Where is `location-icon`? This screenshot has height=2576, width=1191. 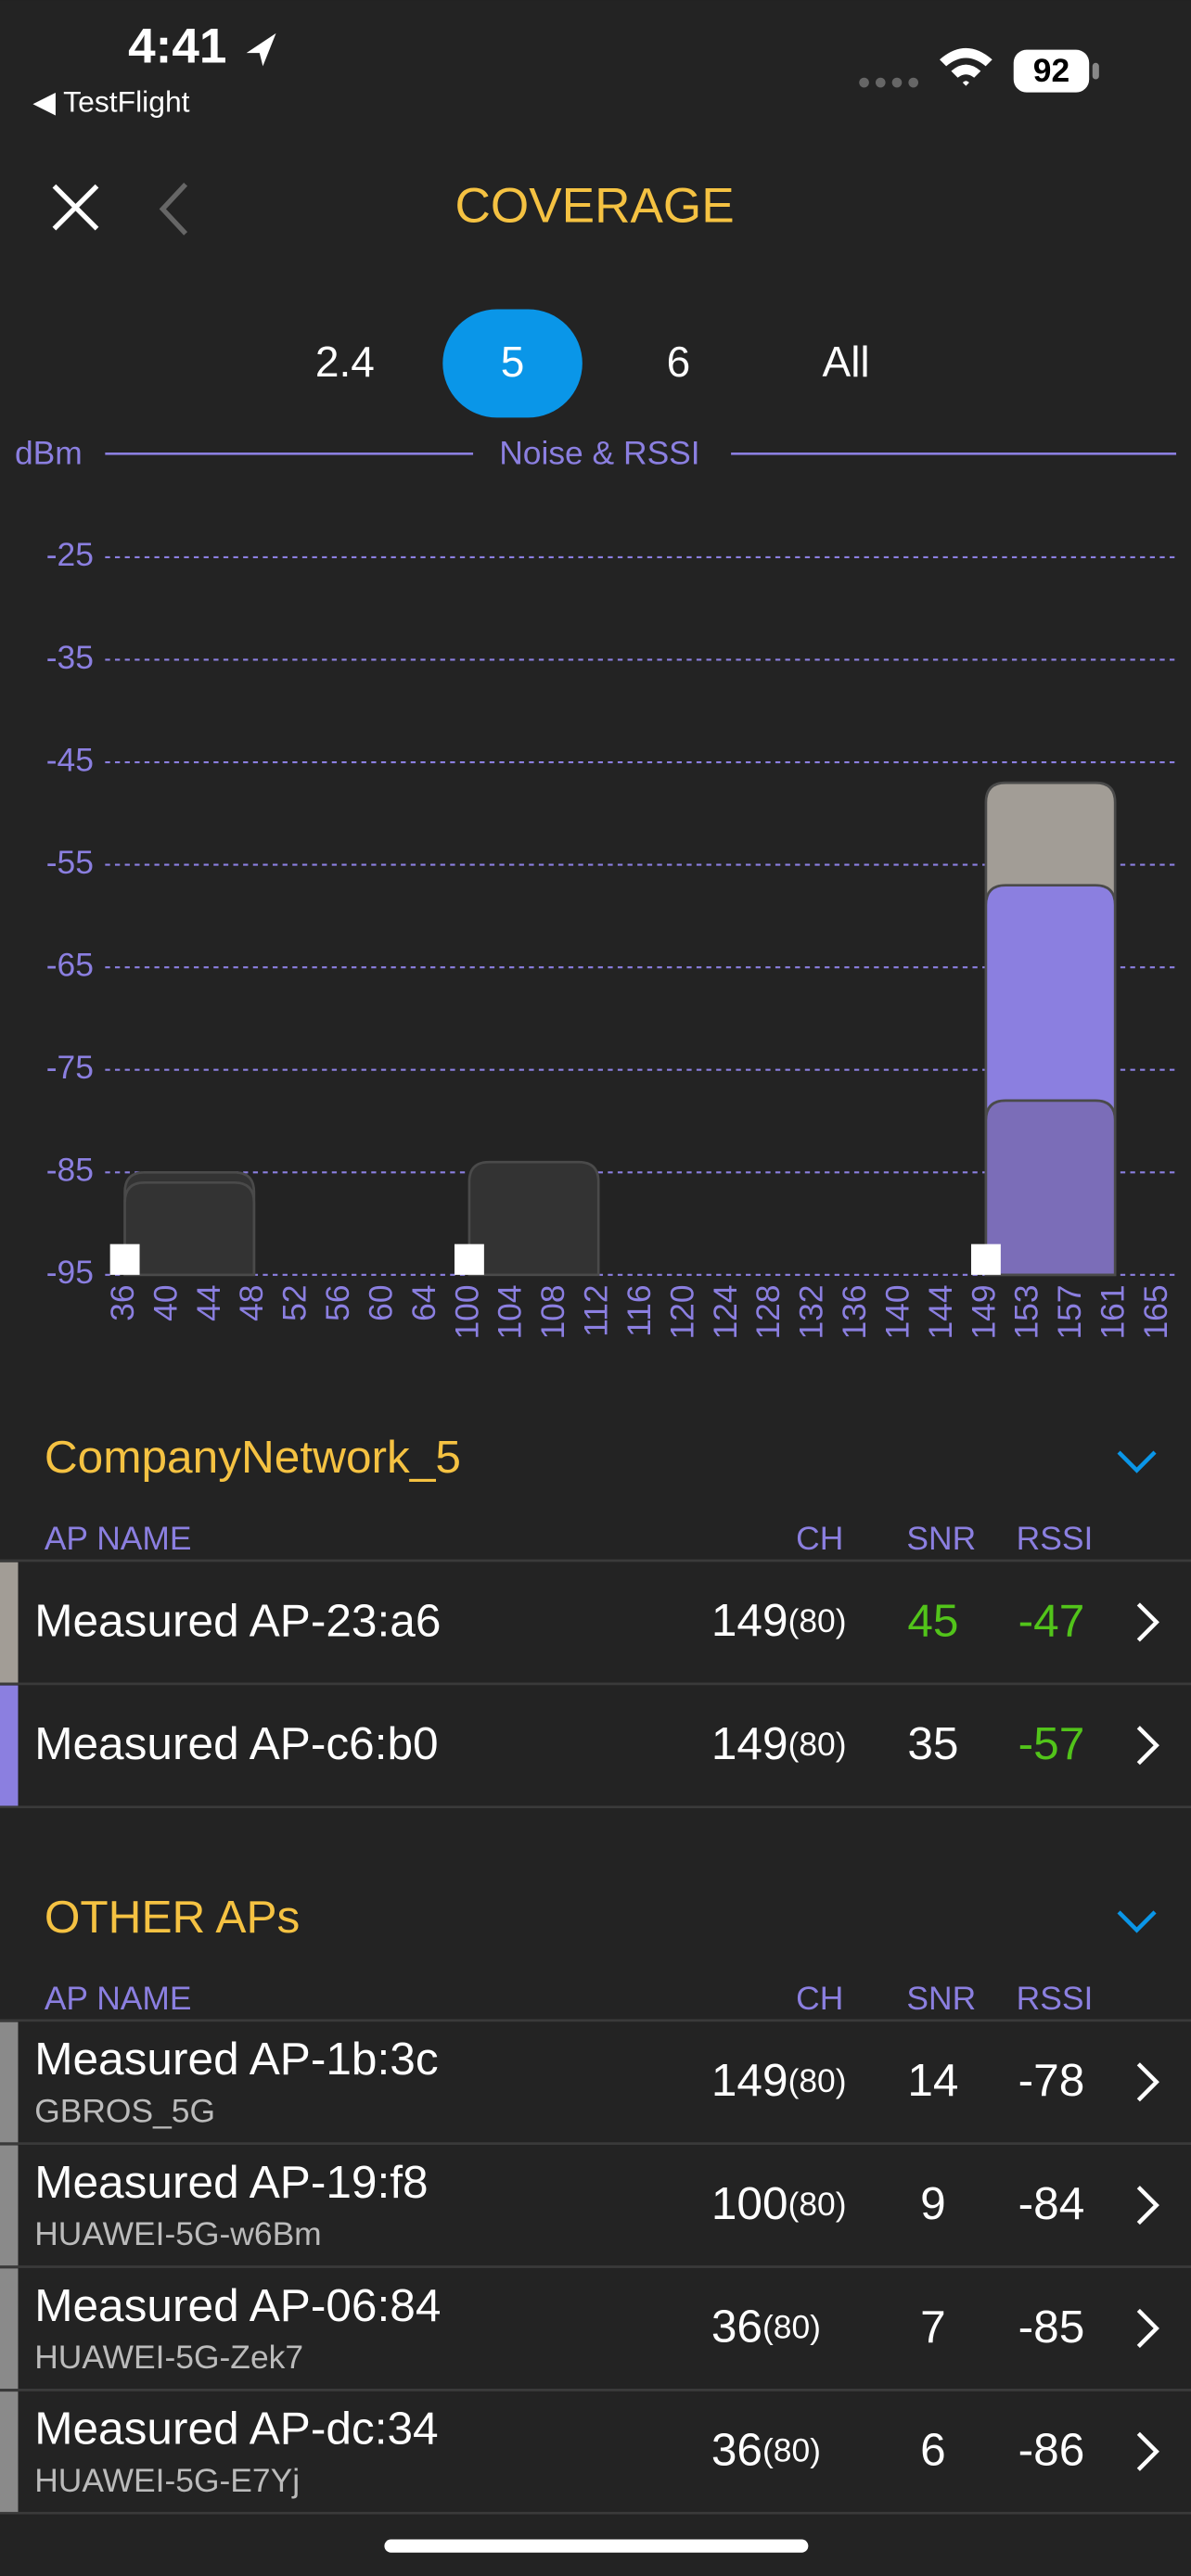
location-icon is located at coordinates (261, 50).